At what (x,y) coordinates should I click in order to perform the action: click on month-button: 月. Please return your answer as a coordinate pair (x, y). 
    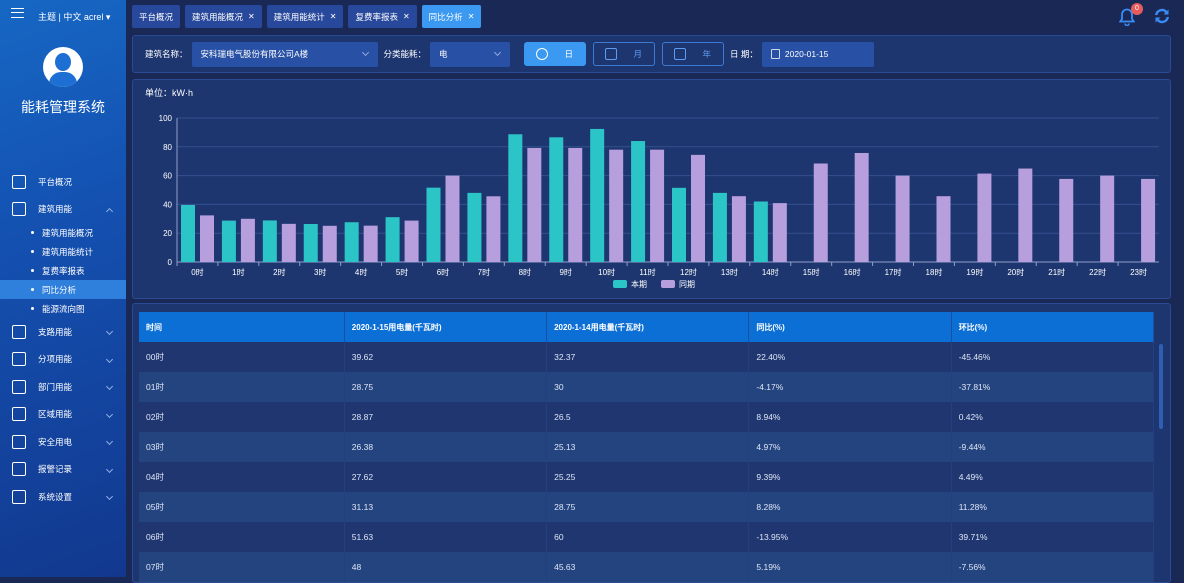
    Looking at the image, I should click on (624, 54).